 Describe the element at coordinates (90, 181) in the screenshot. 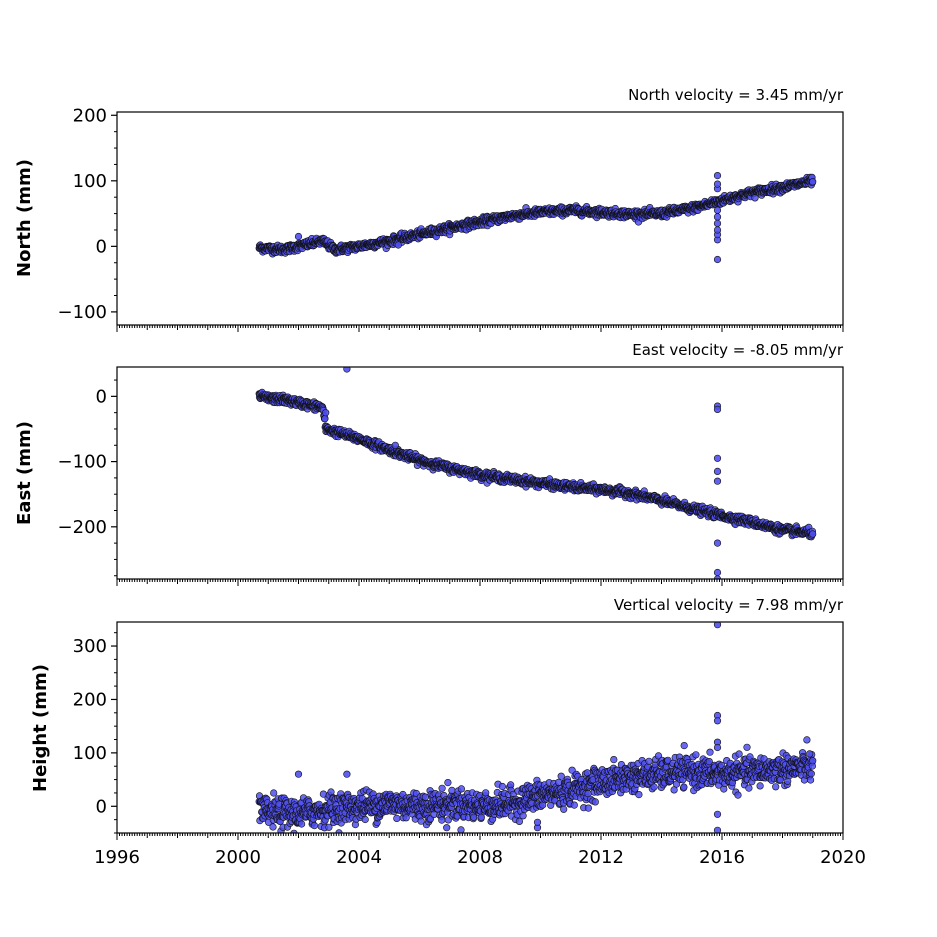

I see `y-tick-label: 100` at that location.